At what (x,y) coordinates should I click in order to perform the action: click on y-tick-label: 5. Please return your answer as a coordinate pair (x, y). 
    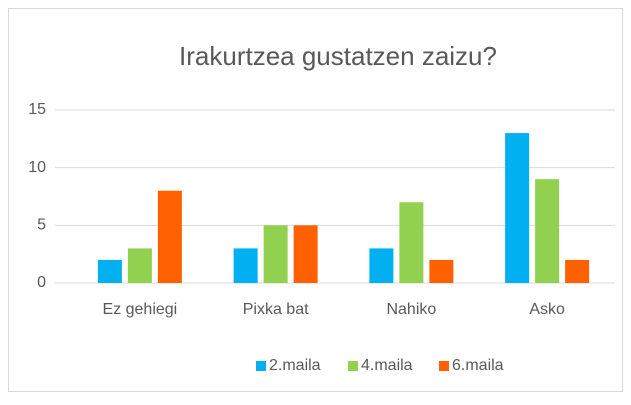
    Looking at the image, I should click on (41, 225).